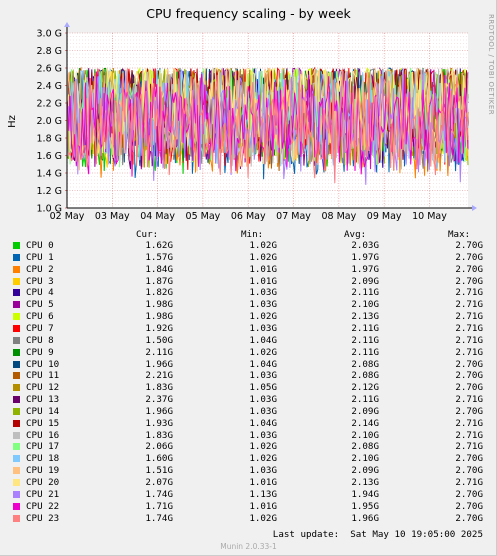  I want to click on chart-title: CPU frequency scaling - by week, so click(248, 13).